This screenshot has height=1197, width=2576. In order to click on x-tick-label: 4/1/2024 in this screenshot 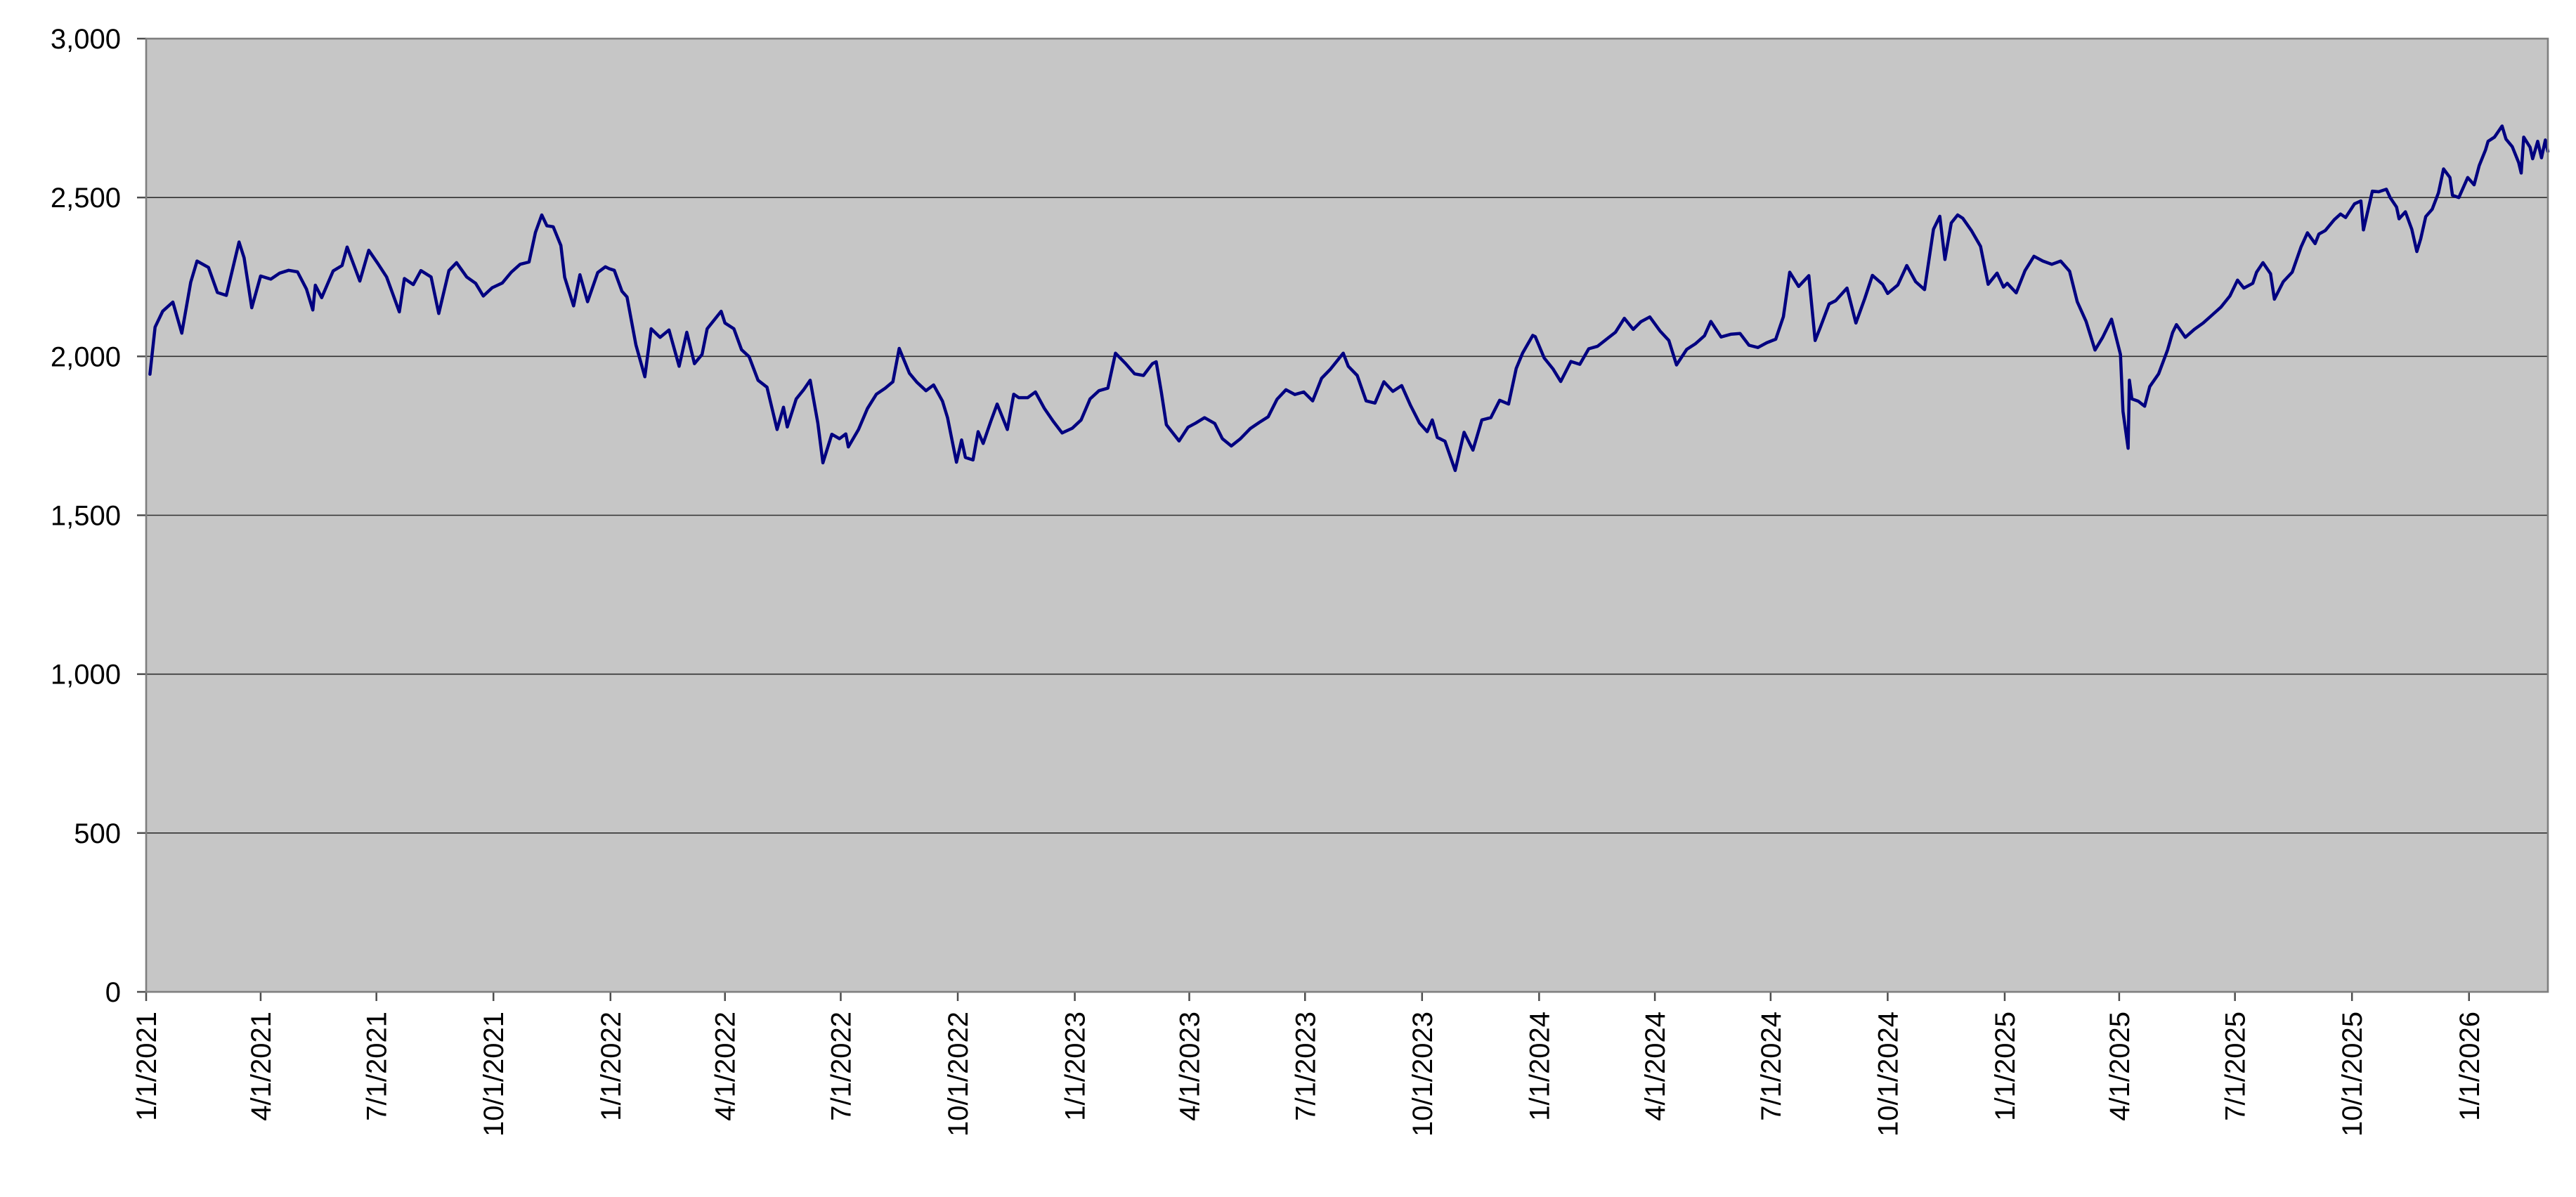, I will do `click(1655, 1066)`.